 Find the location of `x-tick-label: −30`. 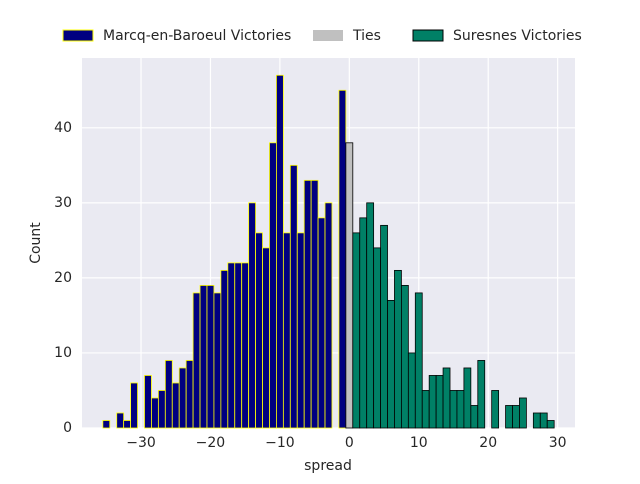

x-tick-label: −30 is located at coordinates (141, 443).